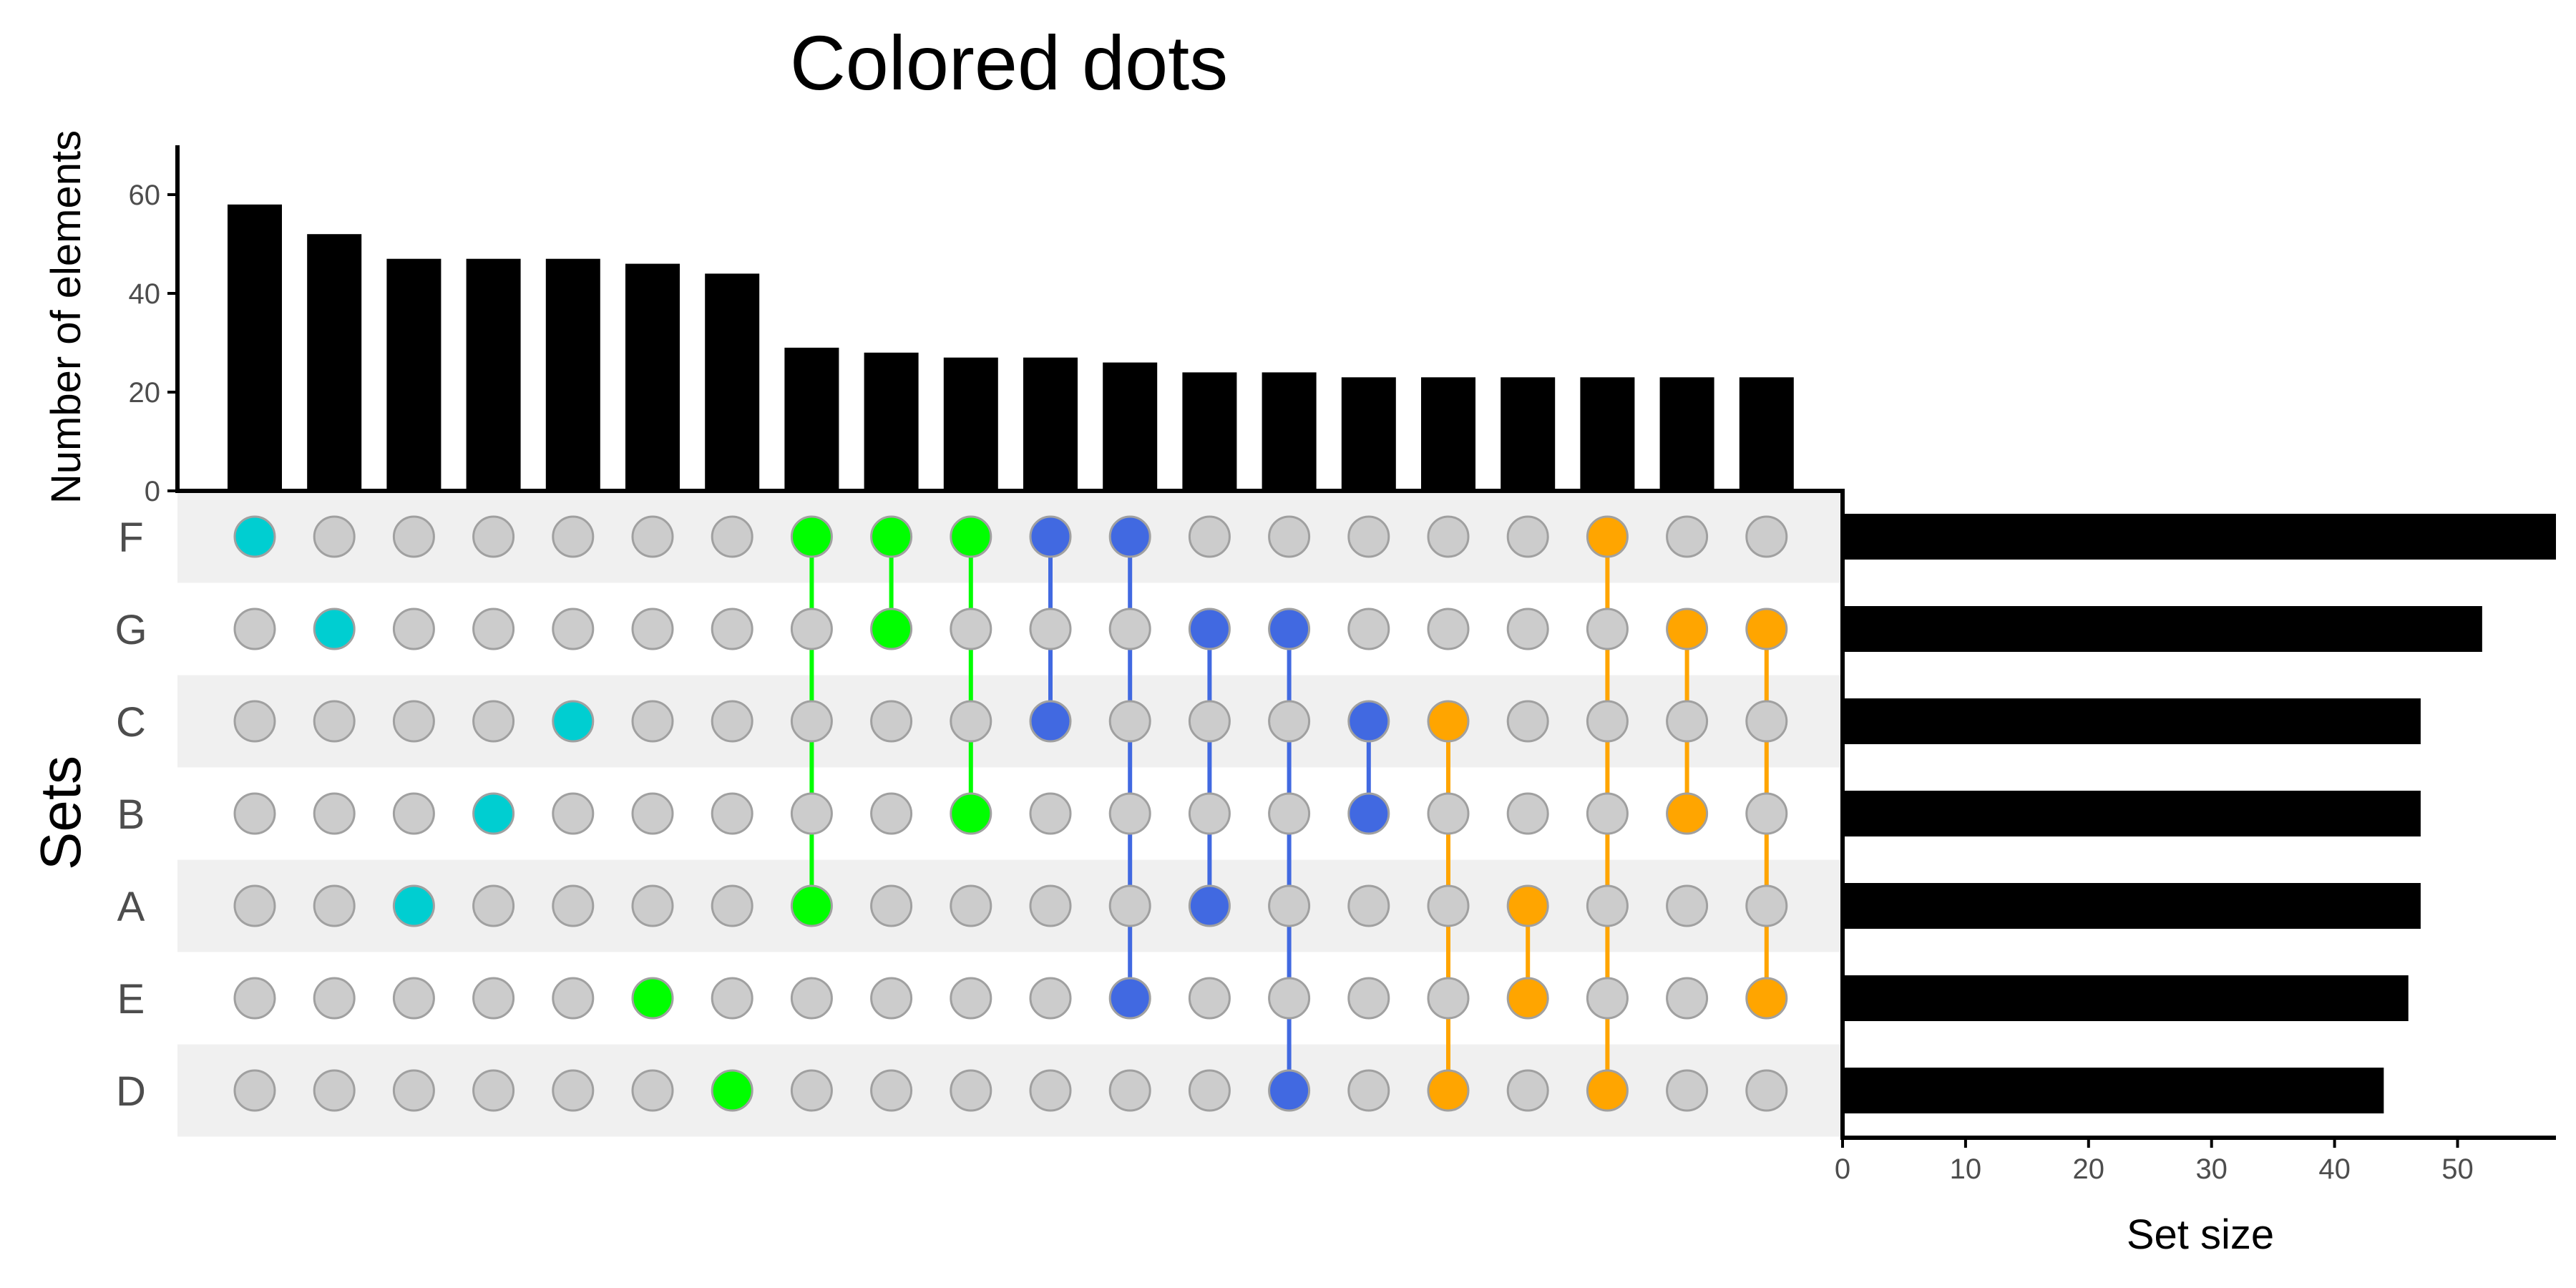 The height and width of the screenshot is (1288, 2576). Describe the element at coordinates (413, 536) in the screenshot. I see `empty-dot-3-F` at that location.